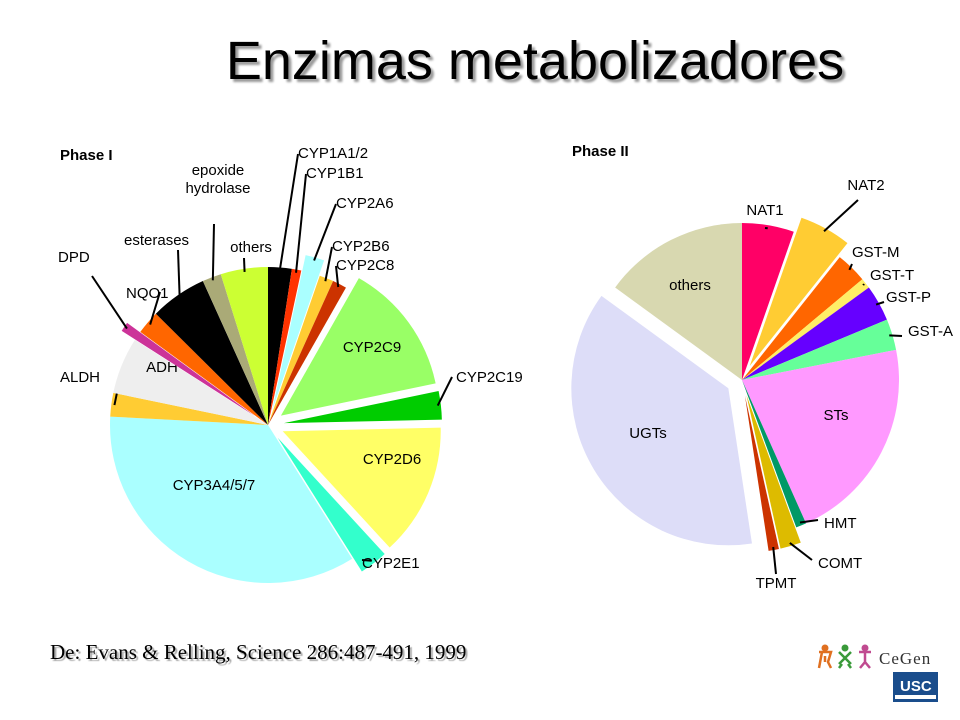  I want to click on slice-phase-i-cyp2c19, so click(362, 407).